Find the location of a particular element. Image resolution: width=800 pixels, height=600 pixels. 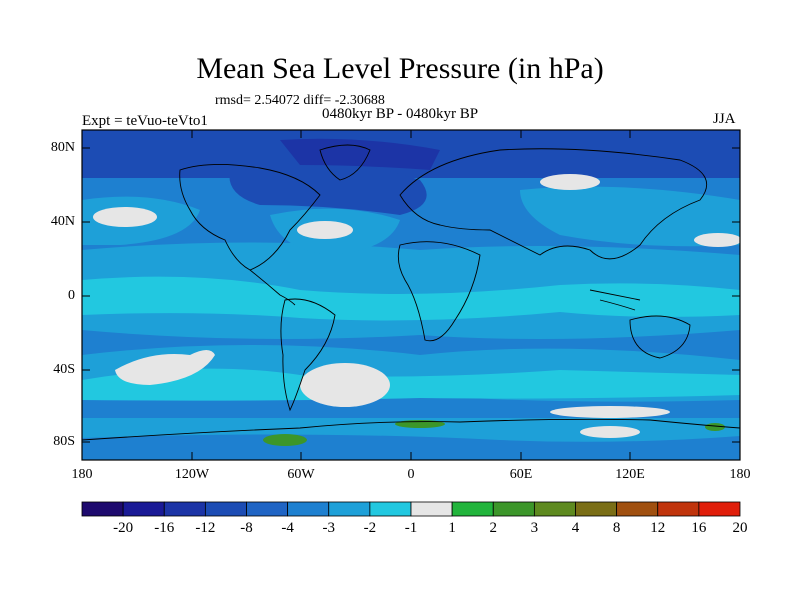

lon-label-0: 0 is located at coordinates (411, 474).